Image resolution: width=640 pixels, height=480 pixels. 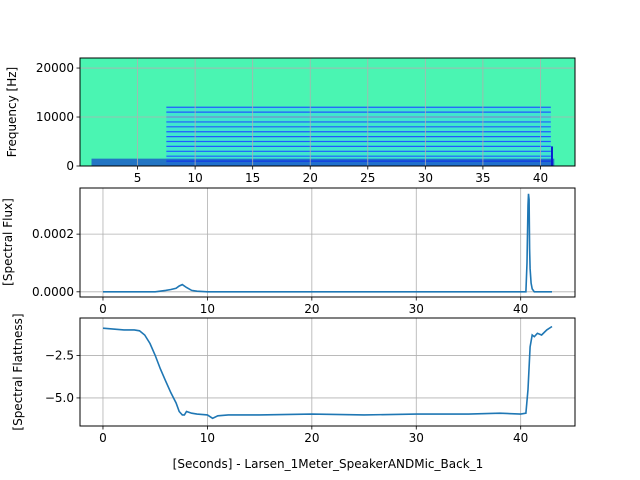 I want to click on spectrogram-yticks: 0 10000 20000, so click(x=58, y=117).